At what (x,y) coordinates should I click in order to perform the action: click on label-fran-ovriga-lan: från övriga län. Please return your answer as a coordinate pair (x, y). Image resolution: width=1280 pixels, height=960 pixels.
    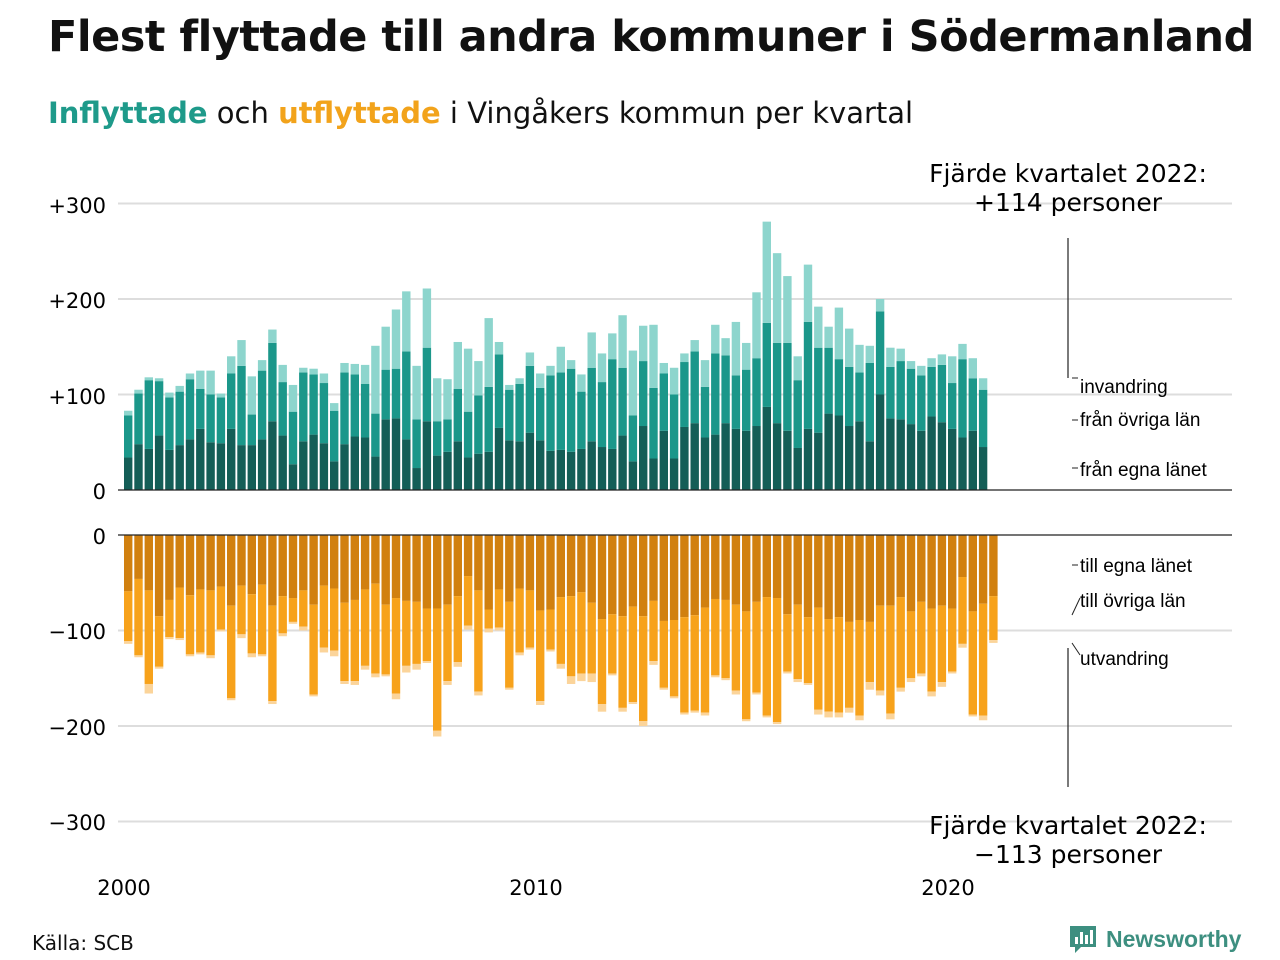
    Looking at the image, I should click on (1140, 420).